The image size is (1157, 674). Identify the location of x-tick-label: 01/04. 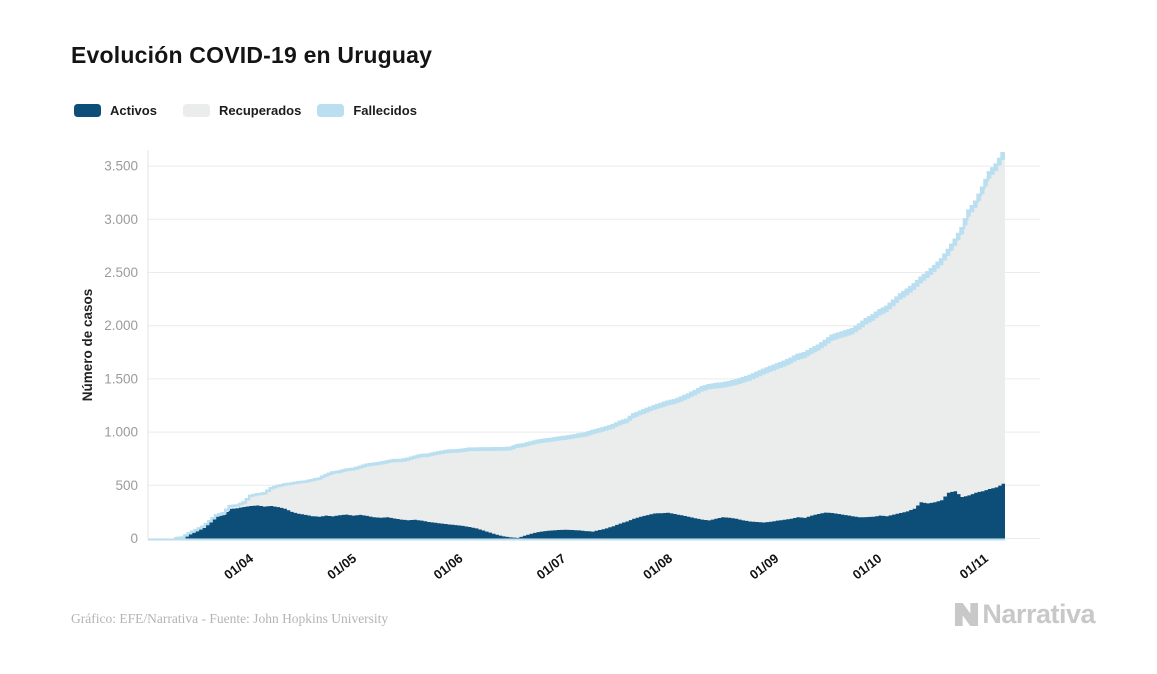
(238, 566).